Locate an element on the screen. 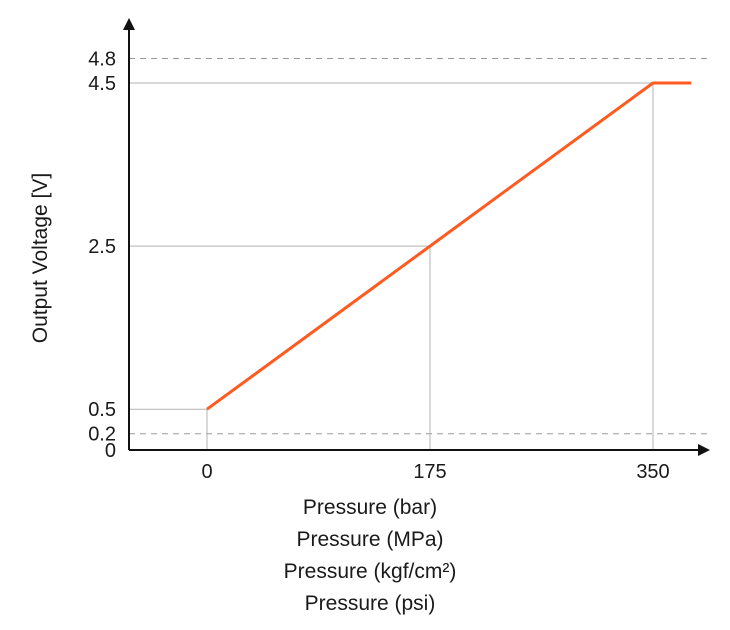  x-axis-title-bar: Pressure (bar) is located at coordinates (370, 507).